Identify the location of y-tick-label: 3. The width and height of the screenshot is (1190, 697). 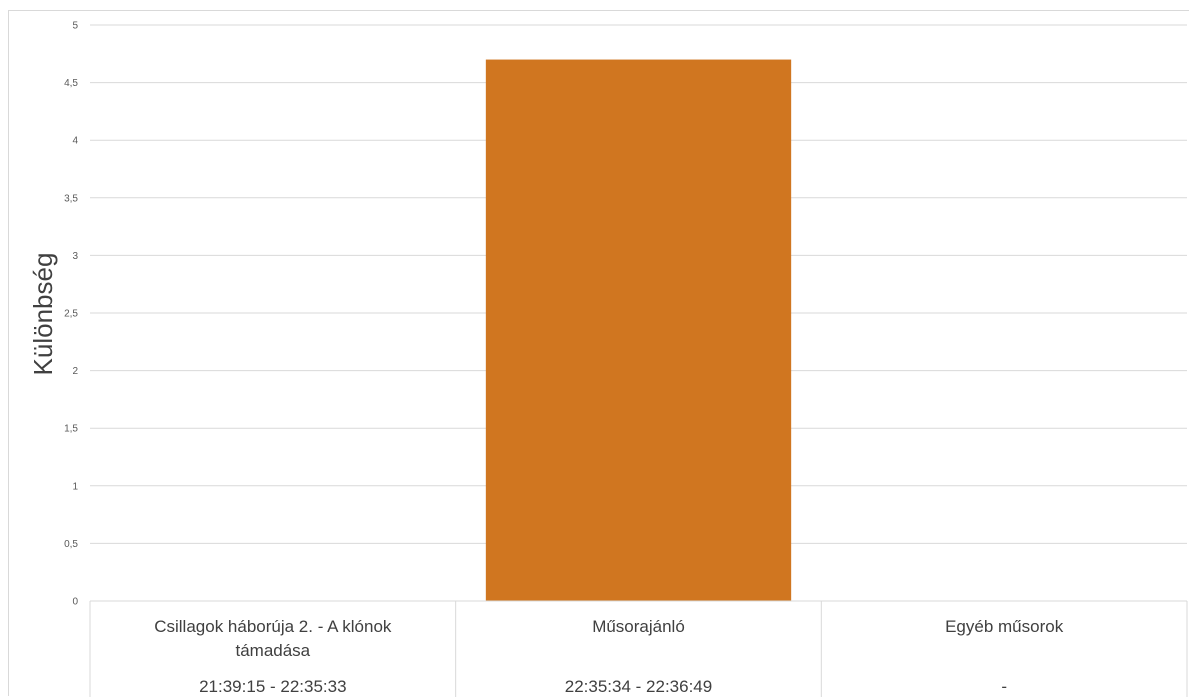
(75, 256).